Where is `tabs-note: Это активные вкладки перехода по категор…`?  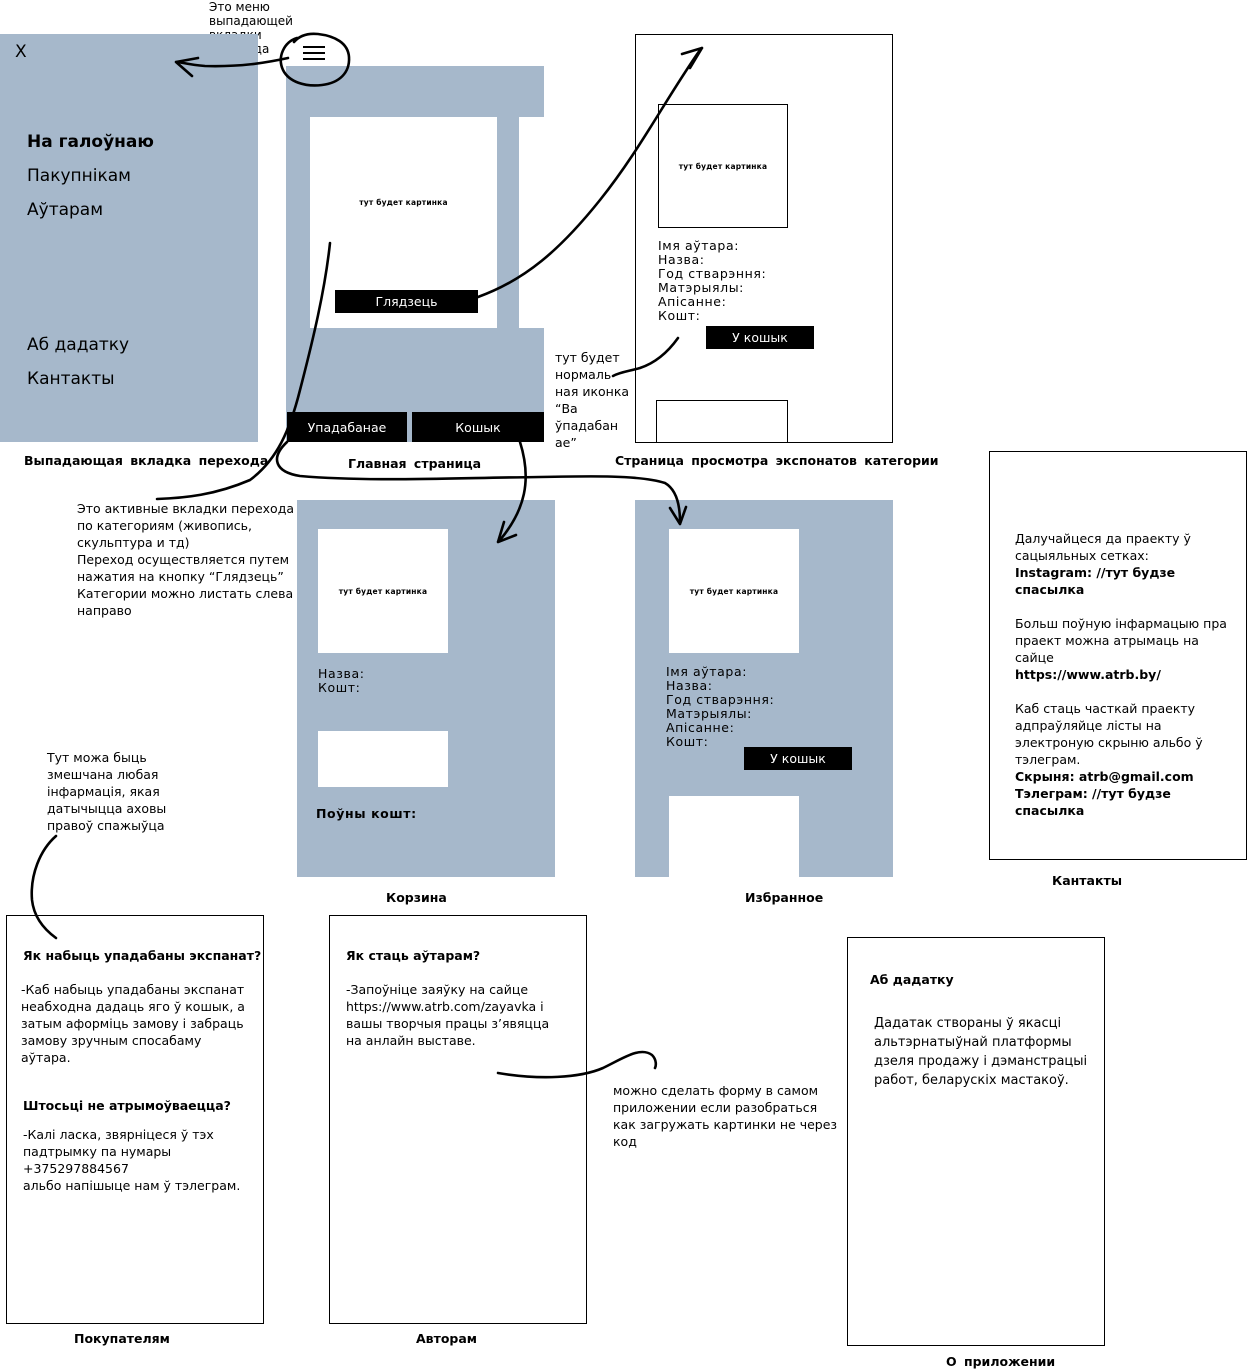
tabs-note: Это активные вкладки перехода по категор… is located at coordinates (186, 559).